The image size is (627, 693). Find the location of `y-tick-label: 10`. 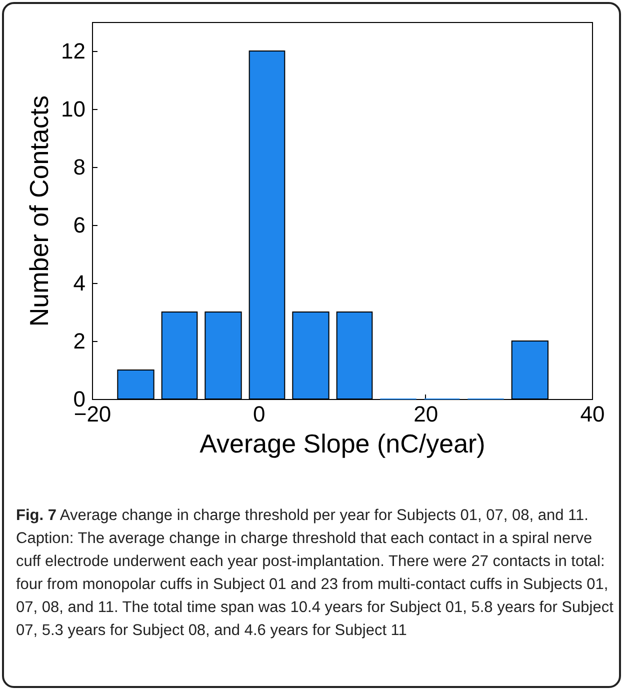

y-tick-label: 10 is located at coordinates (73, 109).